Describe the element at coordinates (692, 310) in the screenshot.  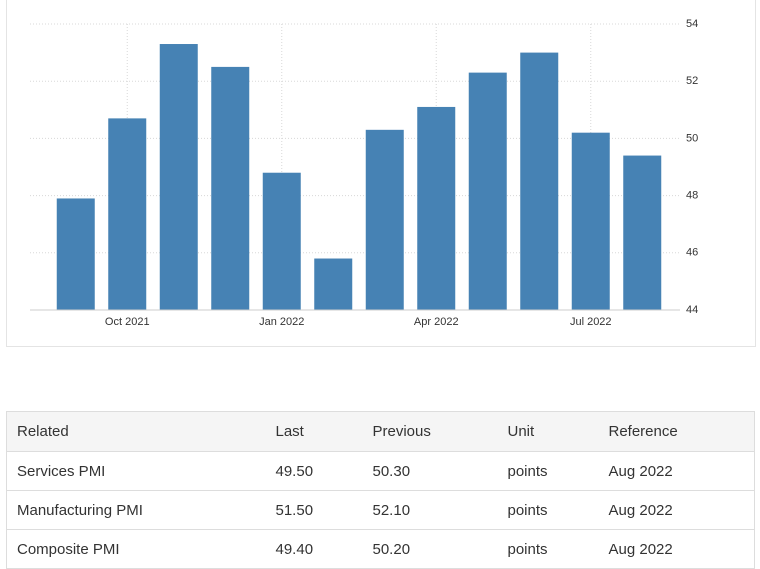
I see `y-tick-label: 44` at that location.